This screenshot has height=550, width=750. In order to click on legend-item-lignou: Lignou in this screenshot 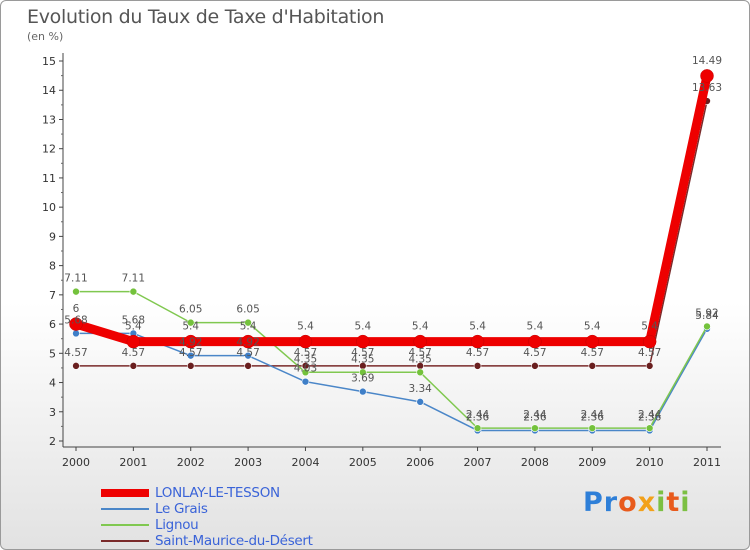, I will do `click(231, 525)`.